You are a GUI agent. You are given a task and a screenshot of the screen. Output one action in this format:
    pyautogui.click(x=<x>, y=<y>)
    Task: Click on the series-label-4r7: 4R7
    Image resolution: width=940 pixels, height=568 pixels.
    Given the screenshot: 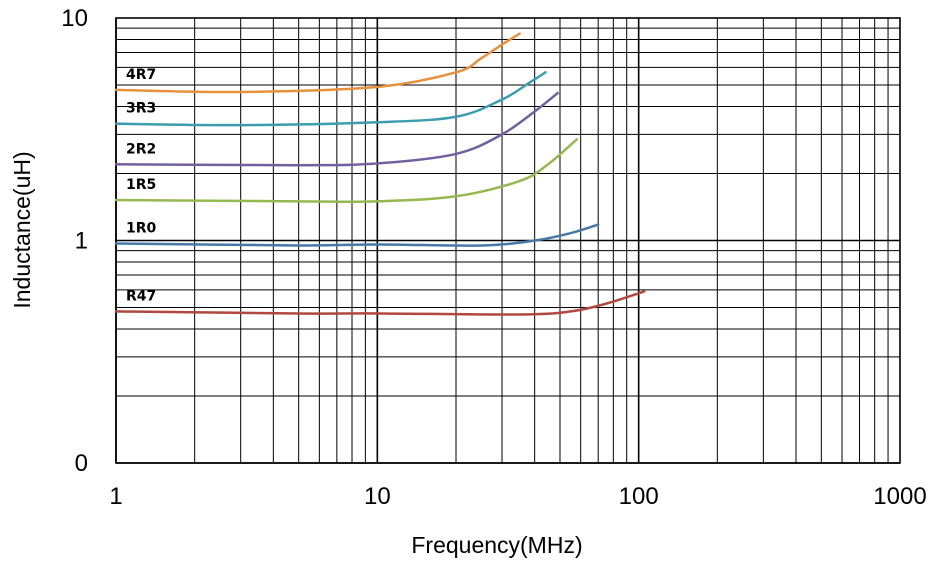 What is the action you would take?
    pyautogui.click(x=141, y=75)
    